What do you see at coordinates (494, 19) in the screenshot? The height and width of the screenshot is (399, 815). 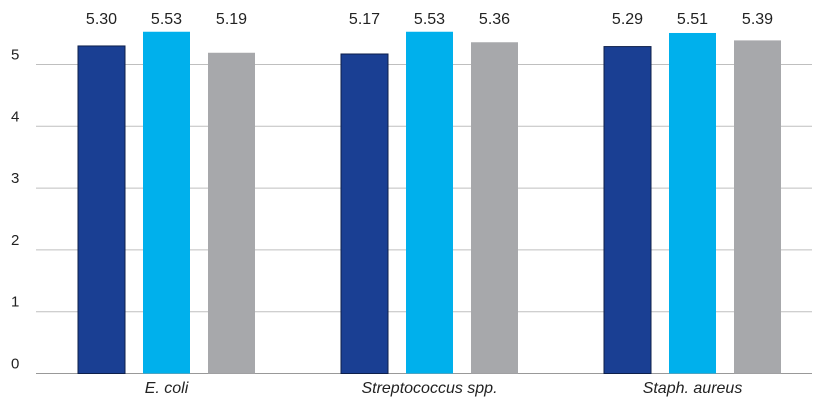 I see `data-label: 5.36` at bounding box center [494, 19].